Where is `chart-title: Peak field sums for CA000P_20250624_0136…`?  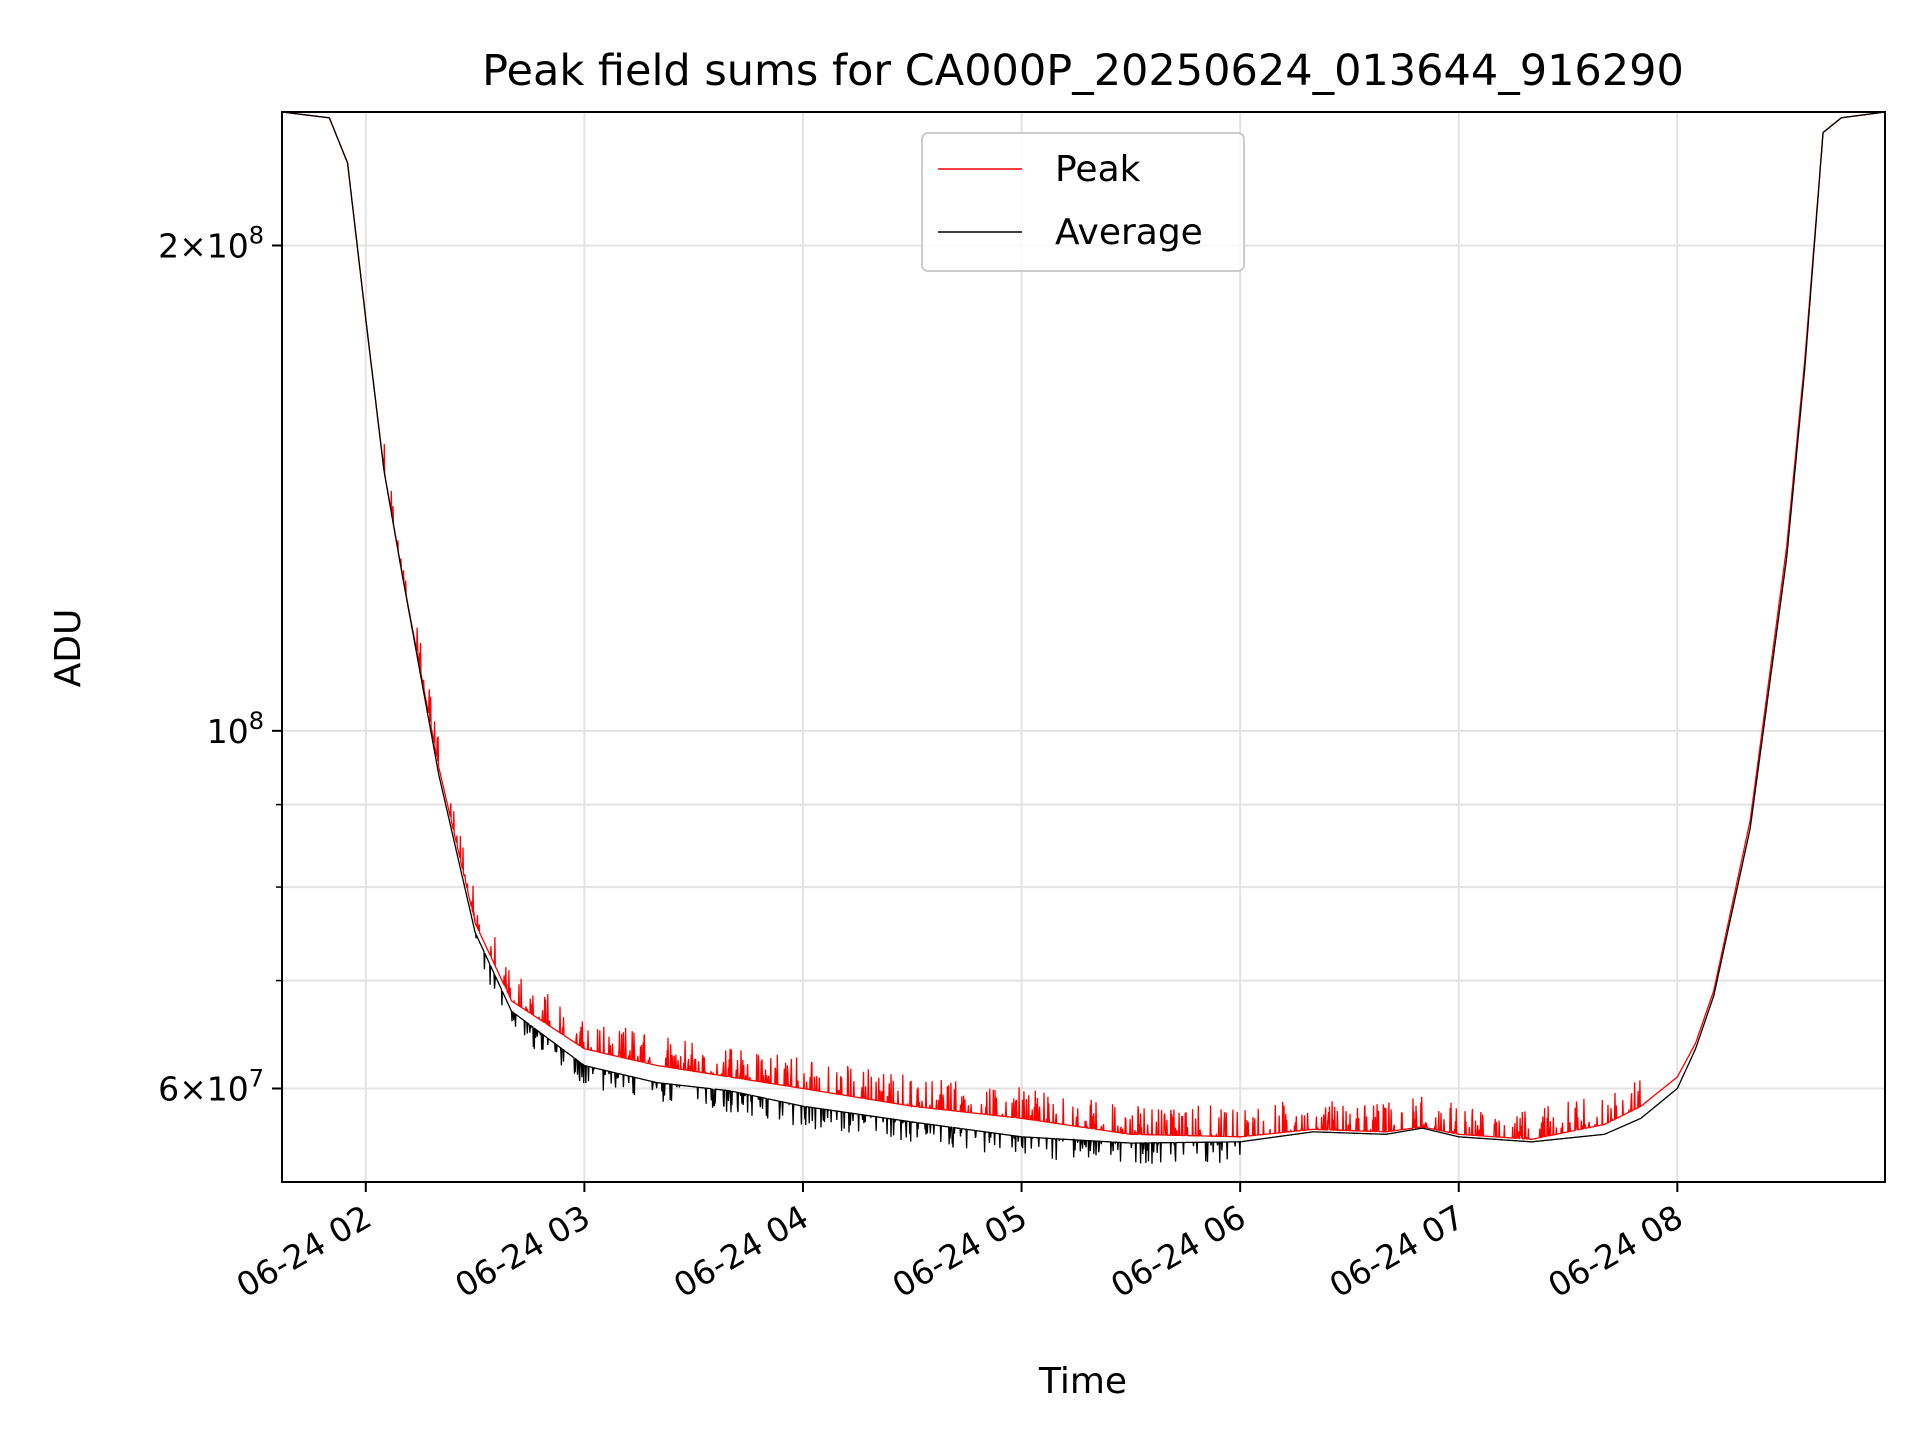 chart-title: Peak field sums for CA000P_20250624_0136… is located at coordinates (1083, 71).